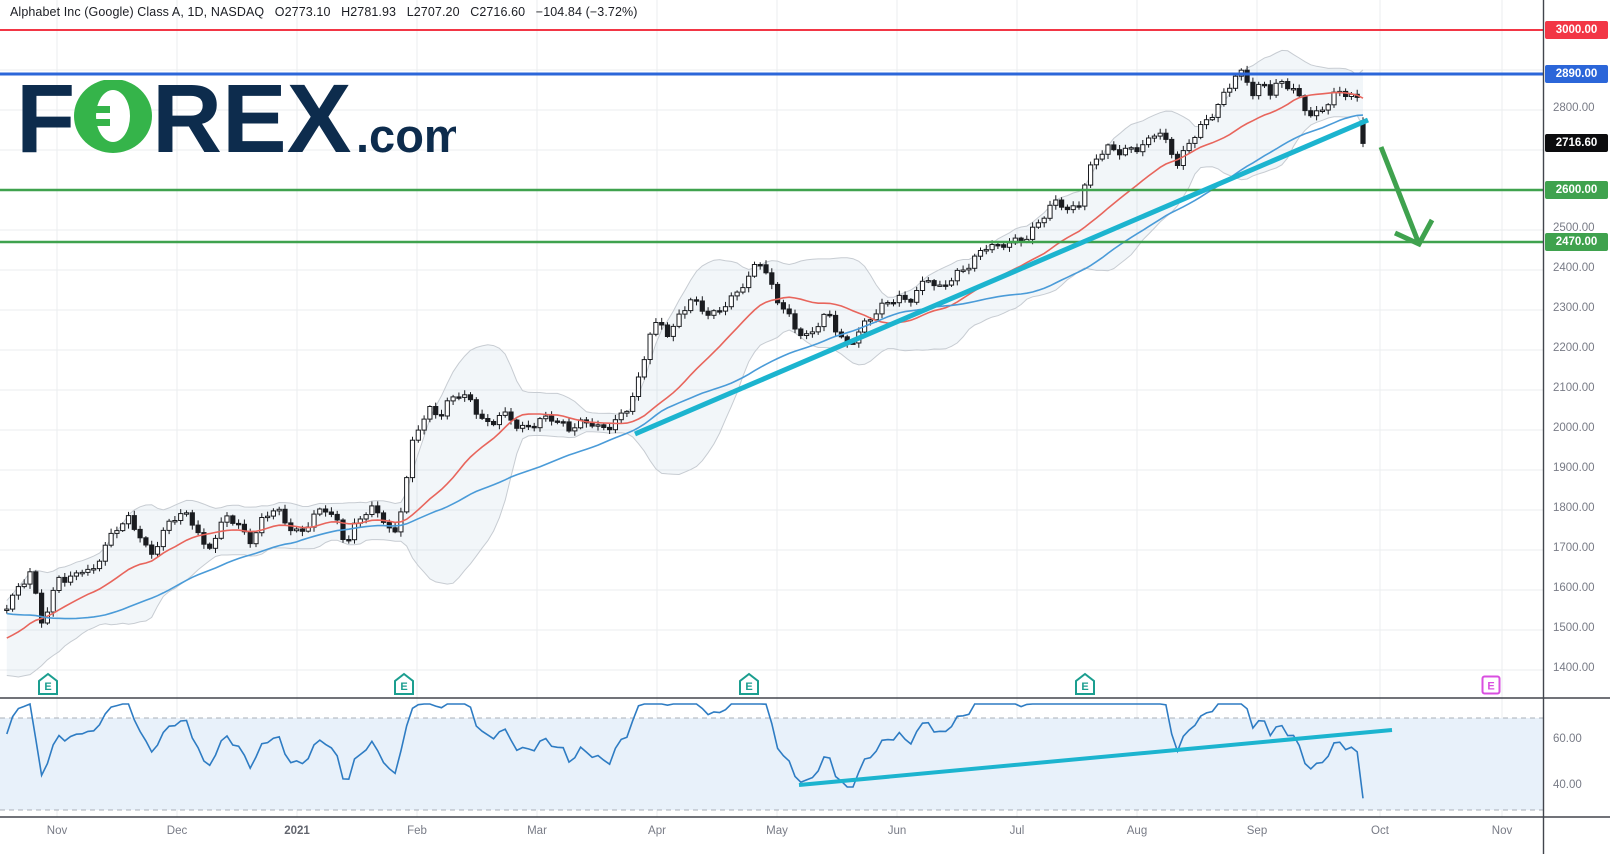  Describe the element at coordinates (1491, 685) in the screenshot. I see `future-earnings-marker-icon: E` at that location.